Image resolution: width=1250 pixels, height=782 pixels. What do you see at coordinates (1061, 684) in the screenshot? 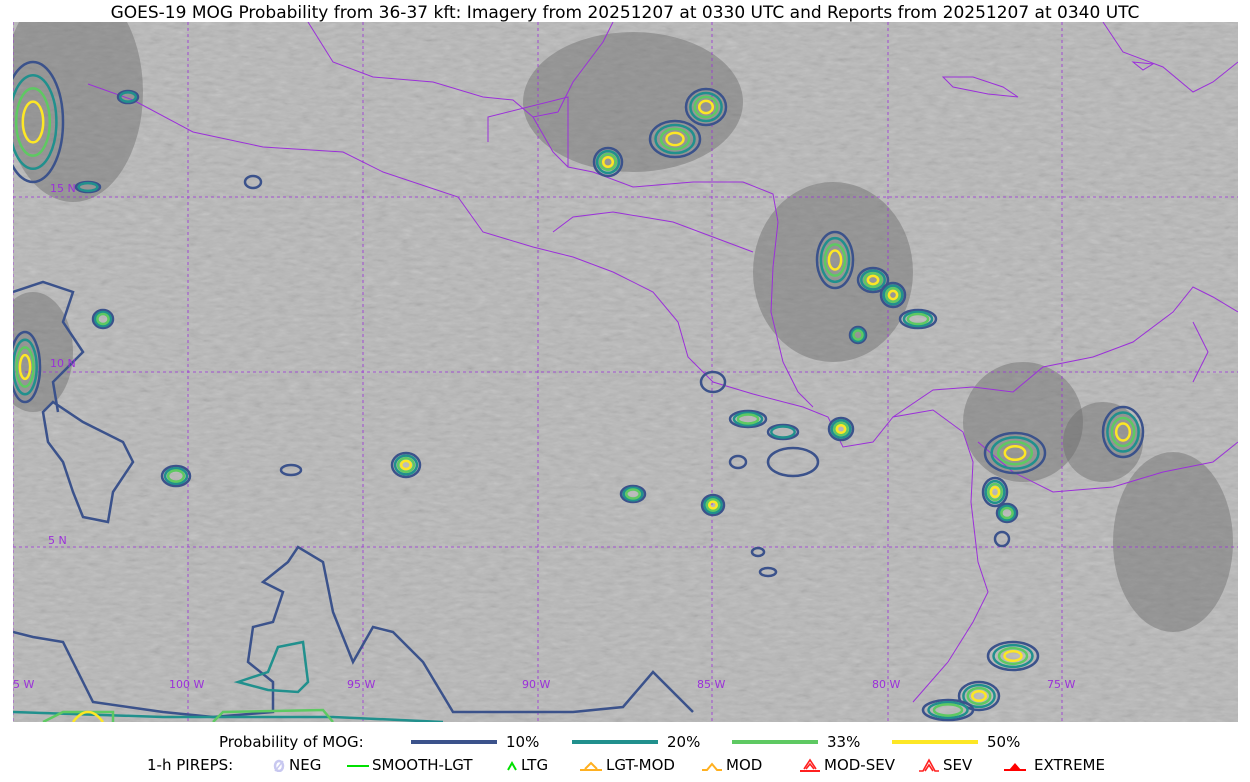
I see `lon-label-75w: 75 W` at bounding box center [1061, 684].